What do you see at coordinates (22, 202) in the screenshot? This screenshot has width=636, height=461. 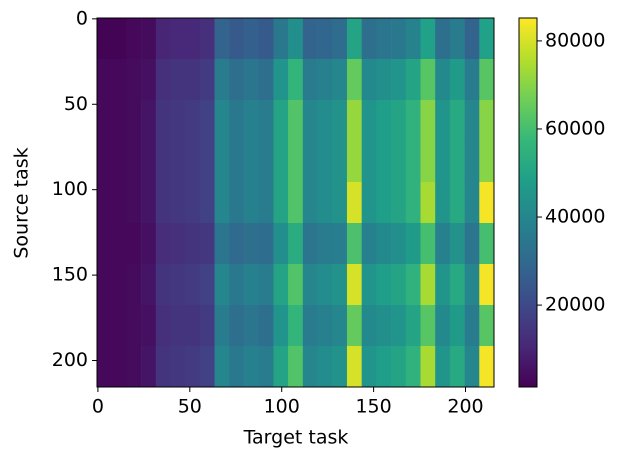 I see `y-axis-label: Source task` at bounding box center [22, 202].